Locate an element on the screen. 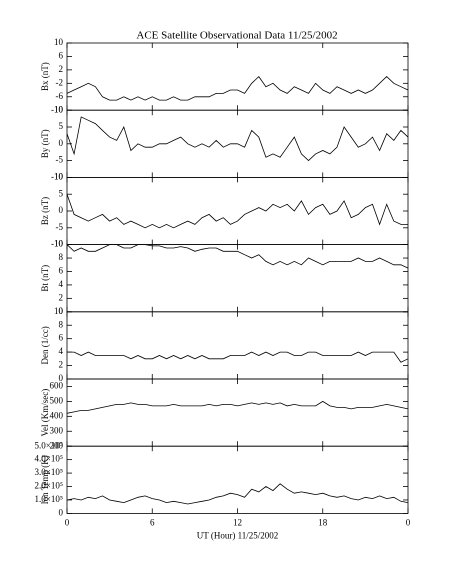  y-tick-label: 200 is located at coordinates (57, 445).